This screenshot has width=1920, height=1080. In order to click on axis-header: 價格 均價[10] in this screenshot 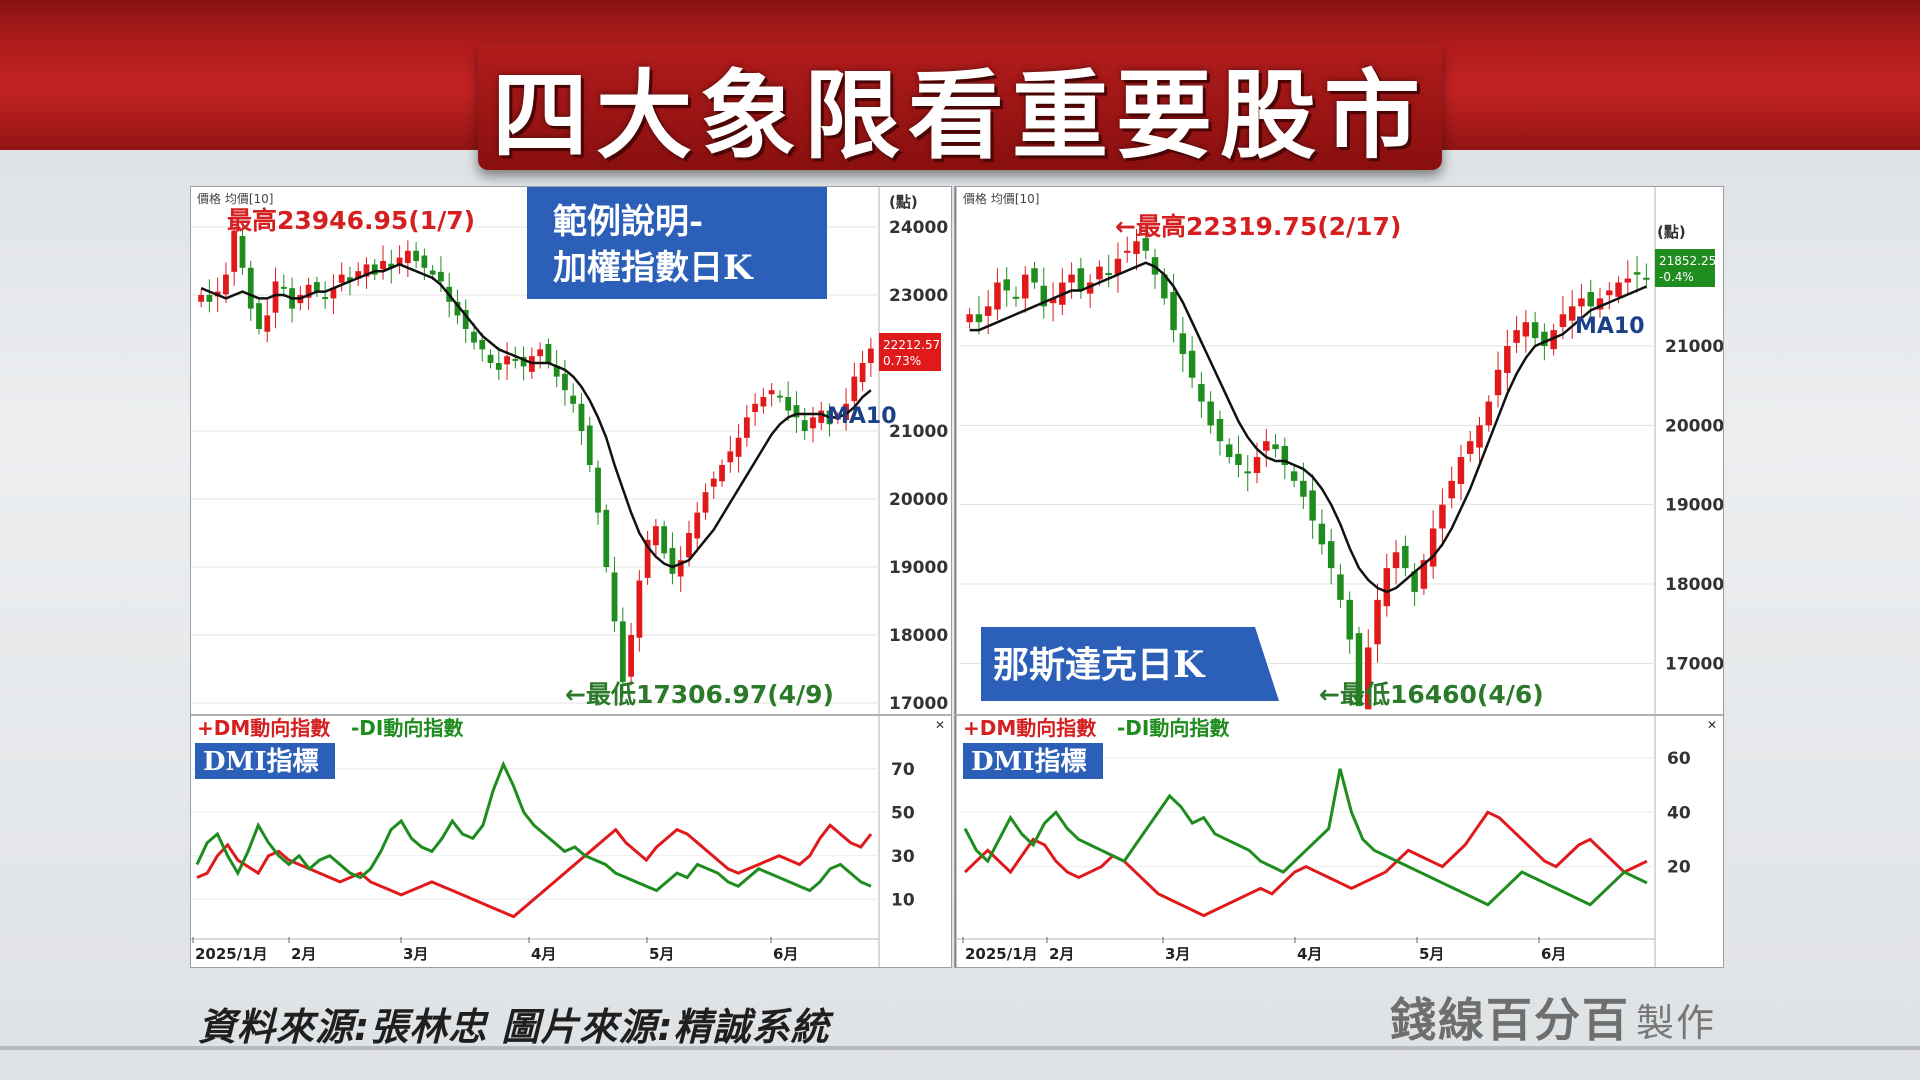, I will do `click(1001, 198)`.